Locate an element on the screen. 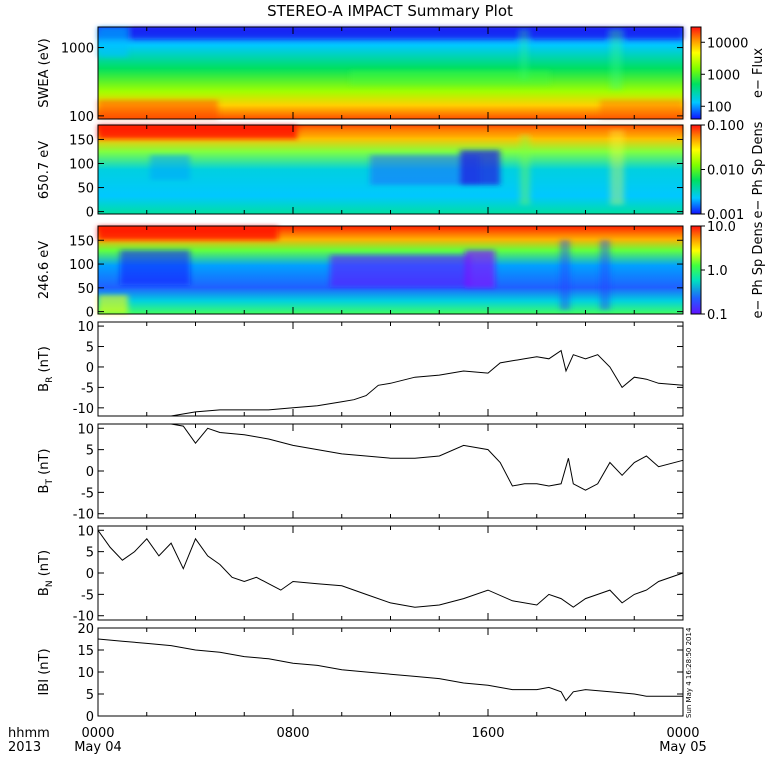 This screenshot has width=780, height=780. bt-y-tick-label-3: 5 is located at coordinates (90, 451).